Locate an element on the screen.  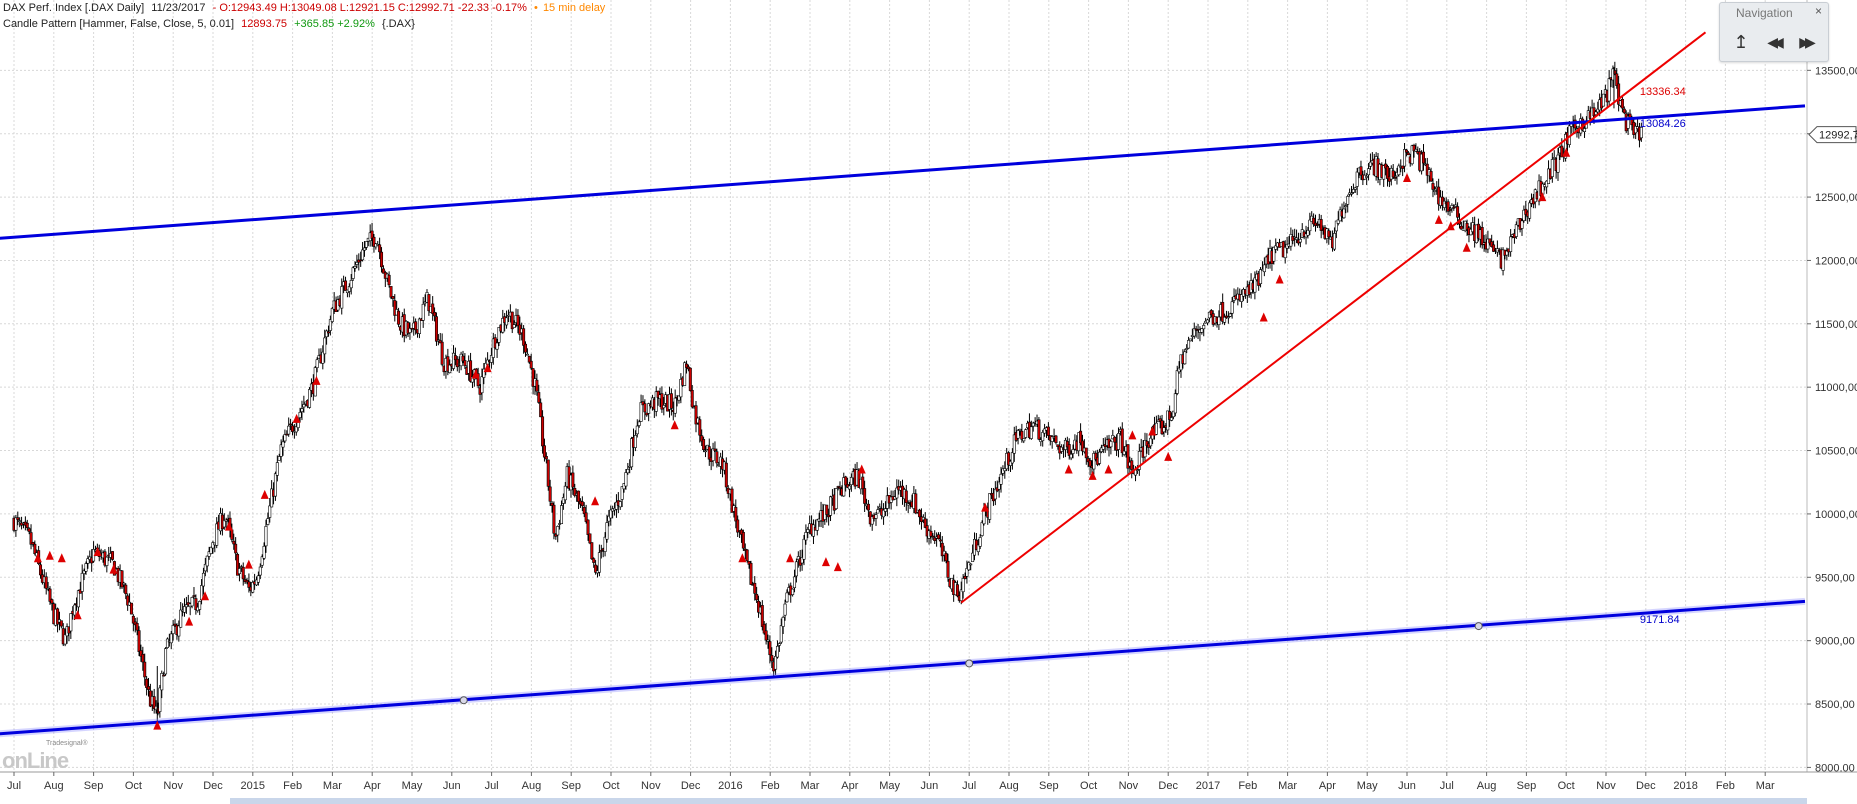
logo-brand: Tradesignal® is located at coordinates (67, 743).